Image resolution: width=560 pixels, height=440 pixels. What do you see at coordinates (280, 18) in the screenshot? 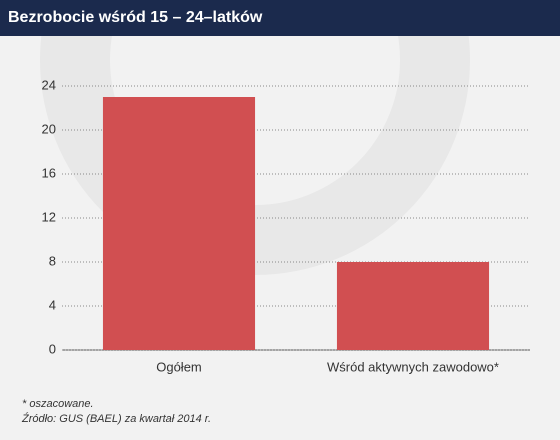
I see `header` at bounding box center [280, 18].